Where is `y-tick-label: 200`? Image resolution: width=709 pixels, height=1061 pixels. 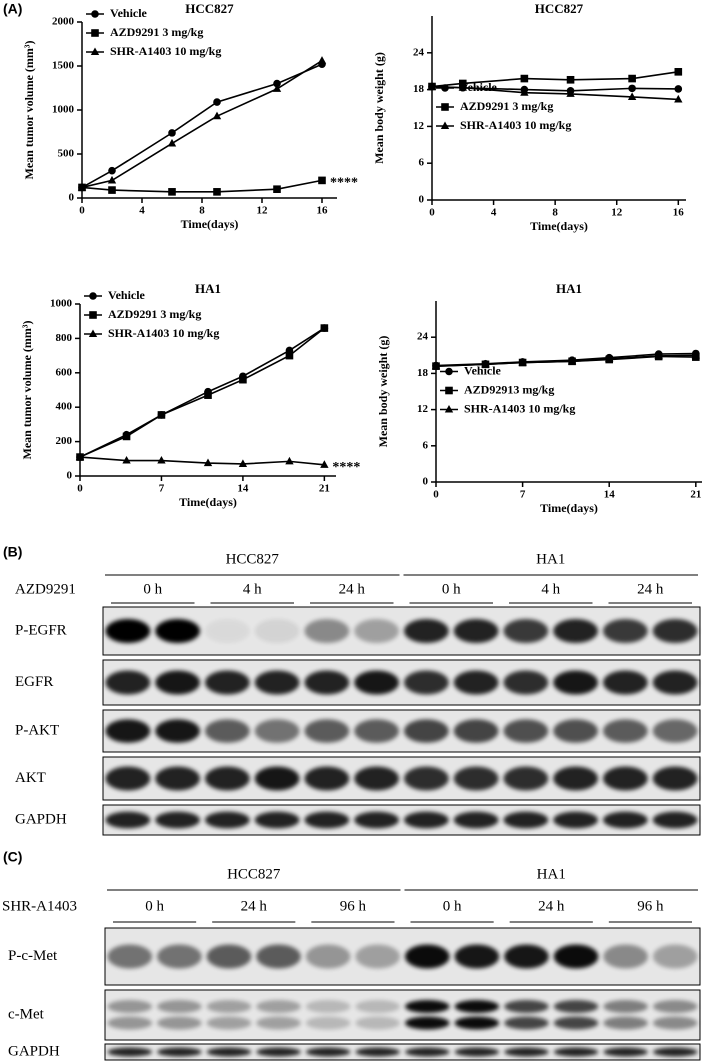
y-tick-label: 200 is located at coordinates (64, 441).